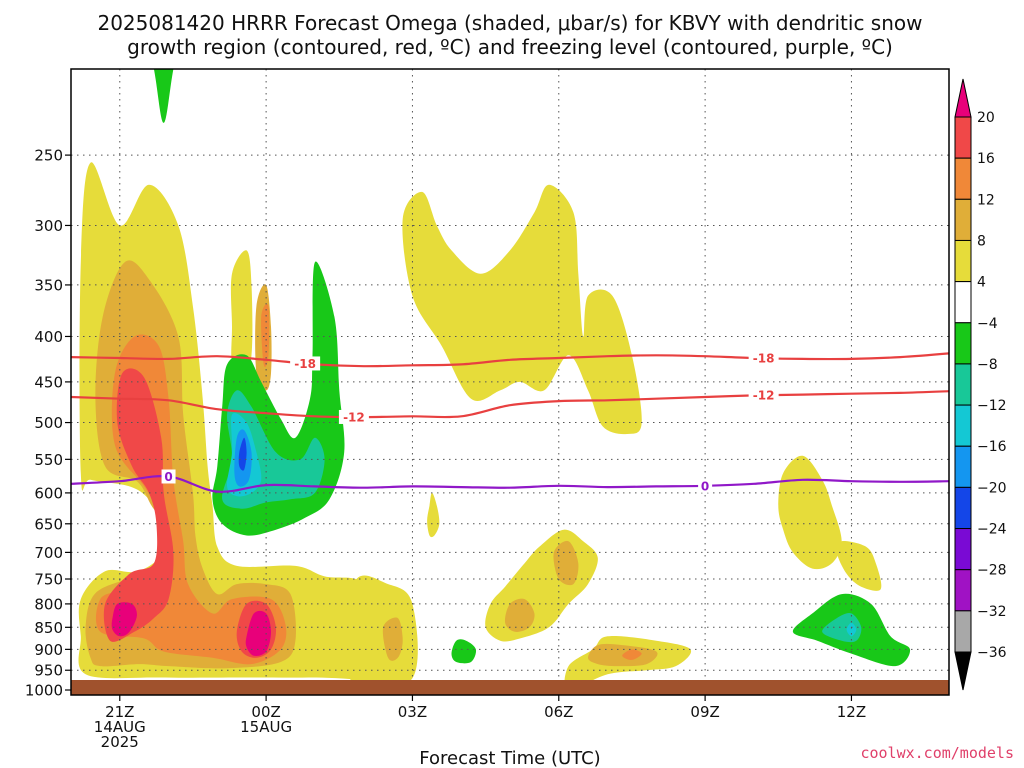 This screenshot has width=1024, height=768. Describe the element at coordinates (987, 324) in the screenshot. I see `colorbar-label-5: −4` at that location.